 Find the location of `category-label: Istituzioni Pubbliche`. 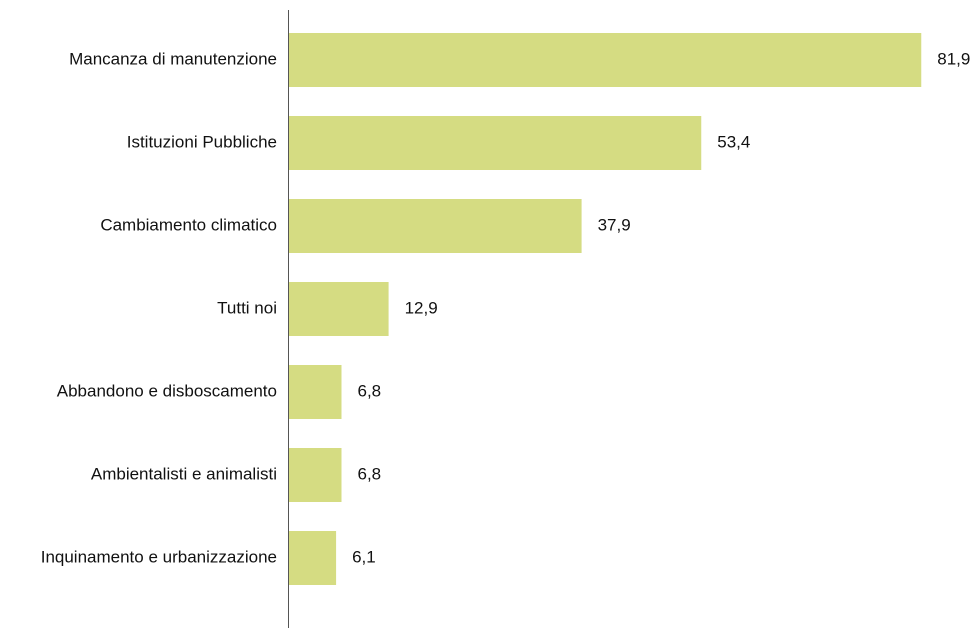

category-label: Istituzioni Pubbliche is located at coordinates (202, 141).